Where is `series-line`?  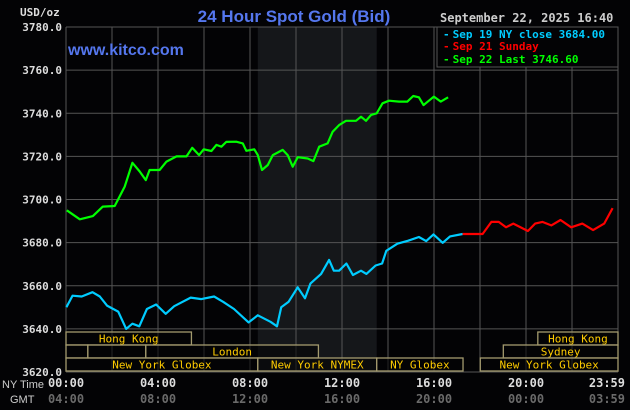 series-line is located at coordinates (538, 221).